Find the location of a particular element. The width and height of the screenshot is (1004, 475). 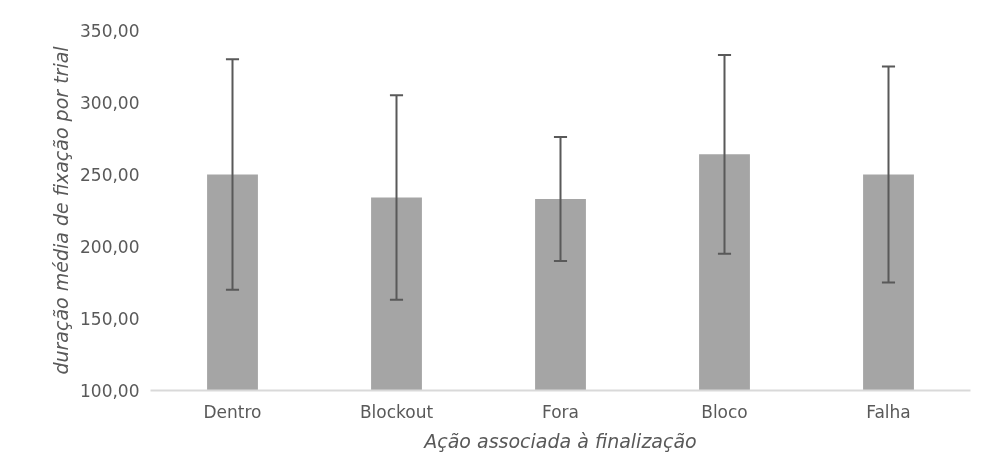

x-tick-label: Falha is located at coordinates (888, 411).